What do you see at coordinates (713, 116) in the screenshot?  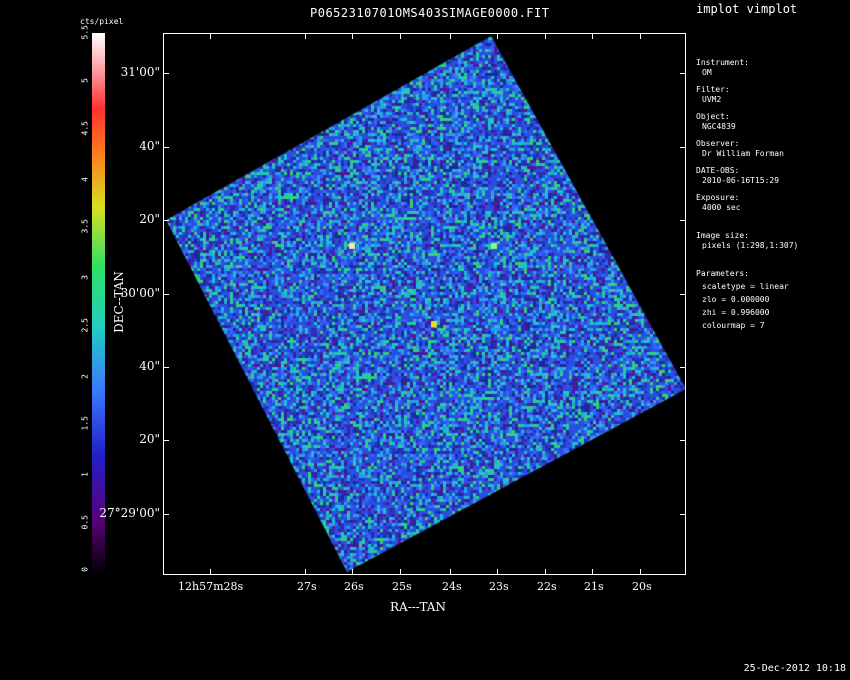 I see `object-label: Object:` at bounding box center [713, 116].